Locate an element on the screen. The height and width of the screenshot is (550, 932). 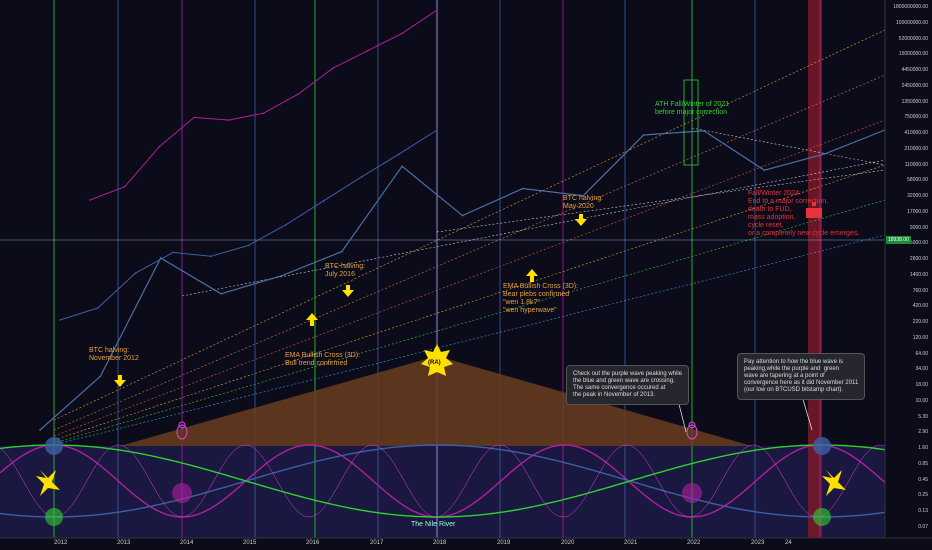
pyramid is located at coordinates (436, 401).